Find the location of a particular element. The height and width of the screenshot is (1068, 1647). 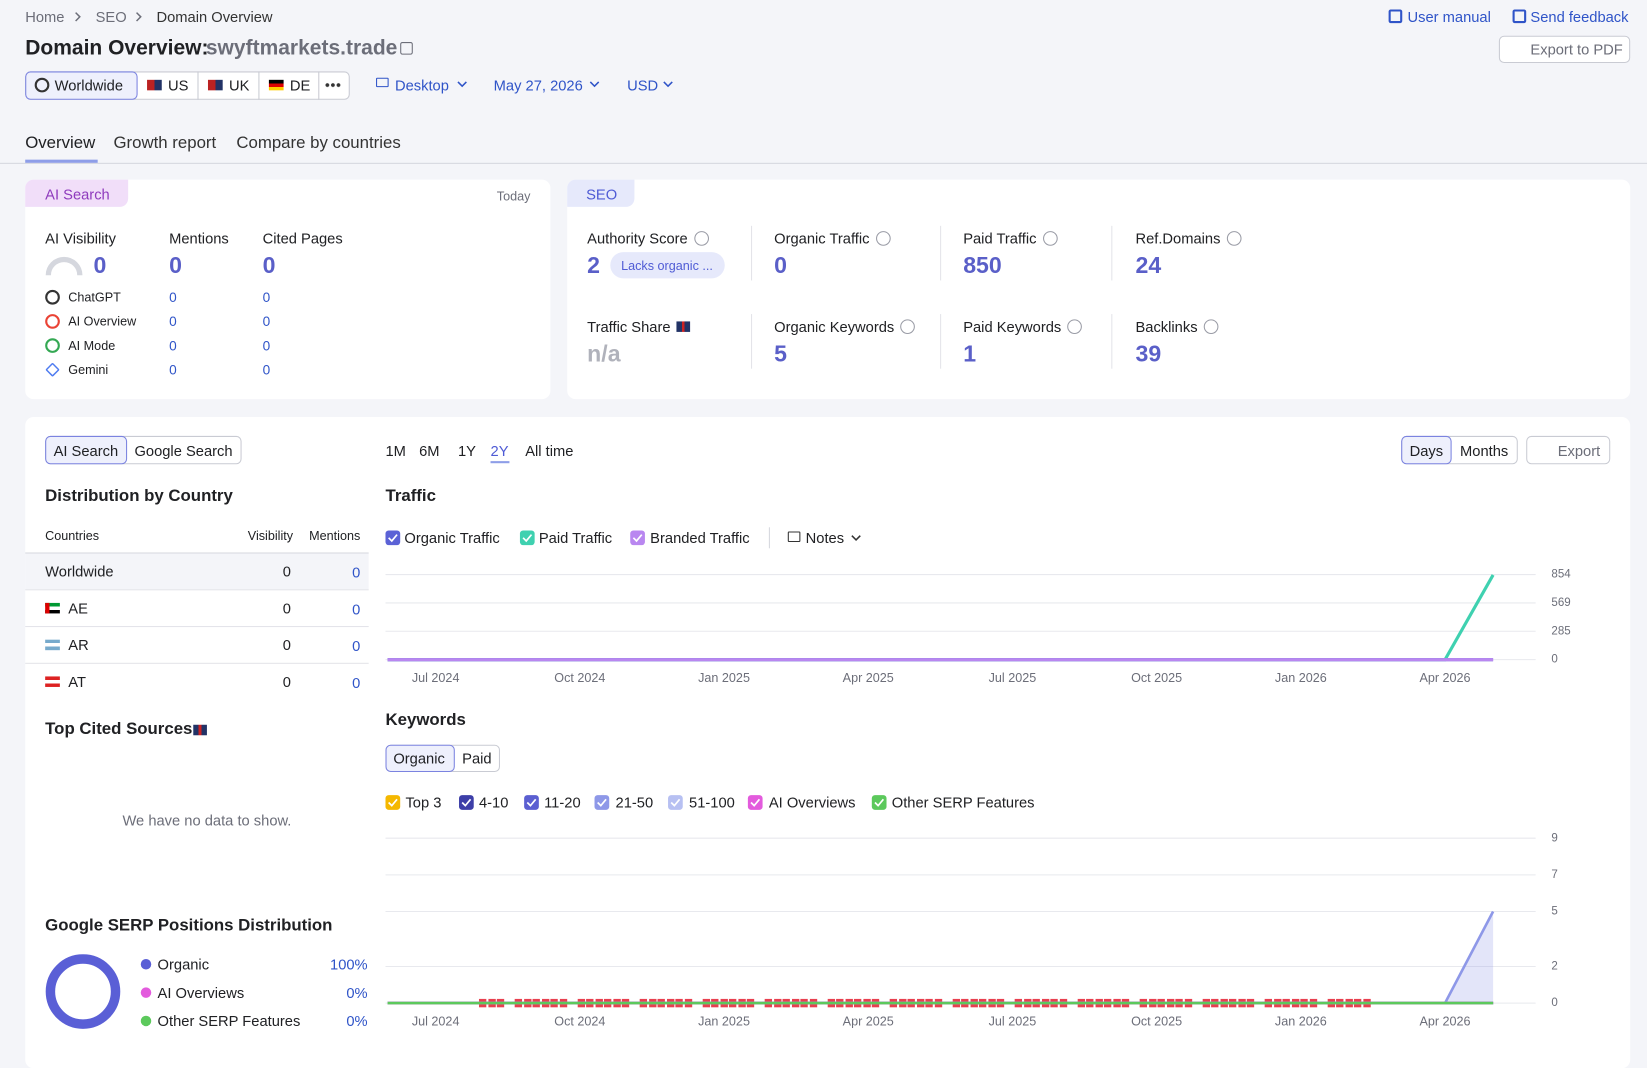

metric-label: Organic Keywords is located at coordinates (834, 327).